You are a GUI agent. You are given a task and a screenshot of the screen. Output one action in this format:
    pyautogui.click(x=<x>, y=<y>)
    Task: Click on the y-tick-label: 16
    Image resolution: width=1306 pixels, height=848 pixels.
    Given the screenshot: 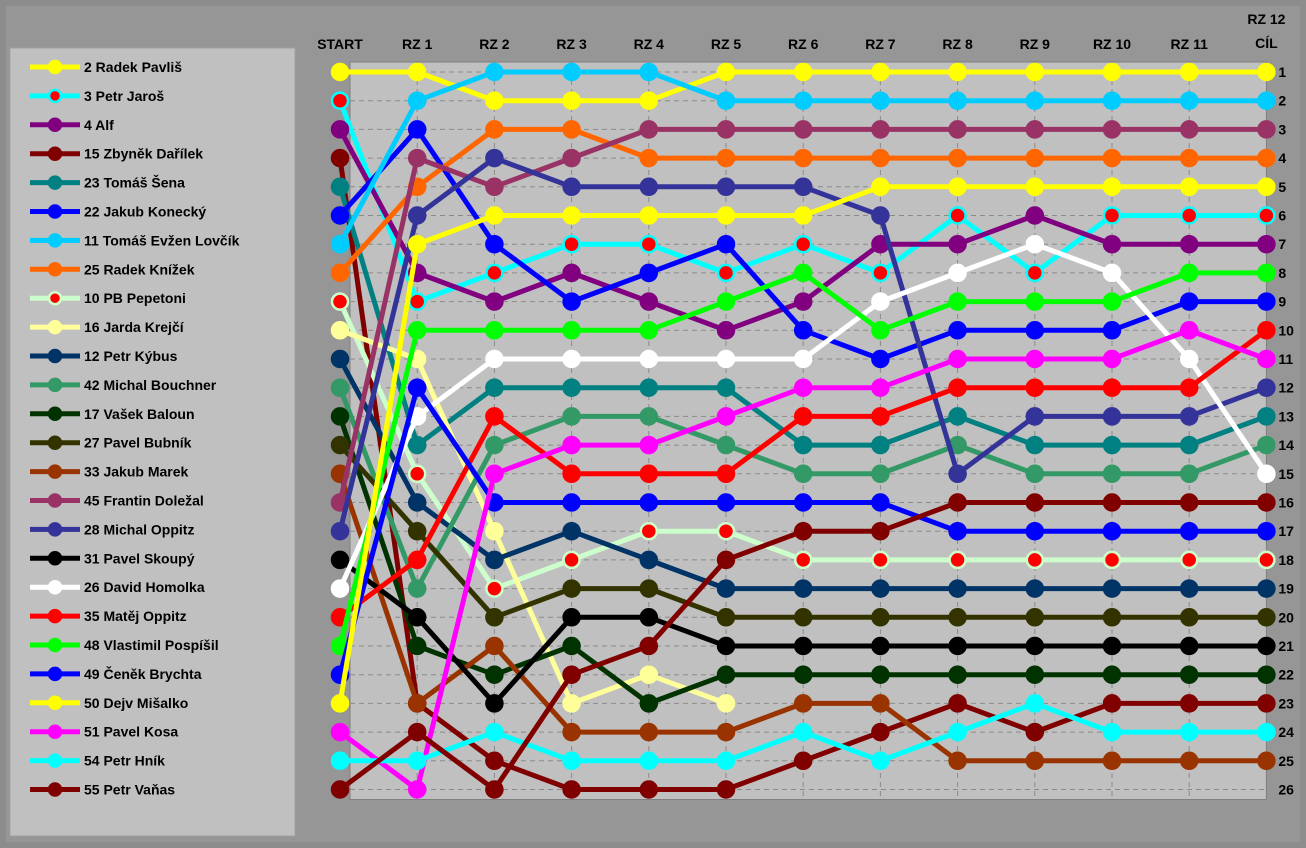 What is the action you would take?
    pyautogui.click(x=1286, y=503)
    